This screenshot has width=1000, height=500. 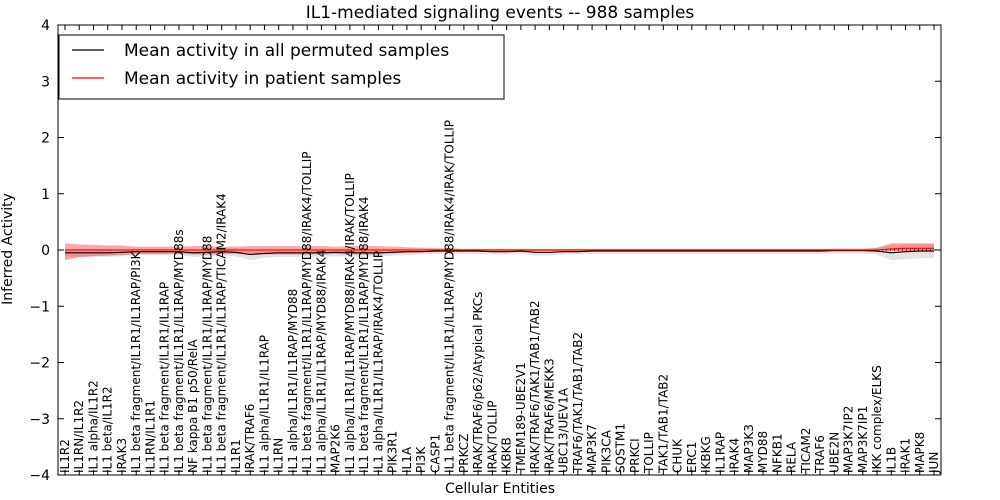 What do you see at coordinates (45, 195) in the screenshot?
I see `y-tick-label: 1` at bounding box center [45, 195].